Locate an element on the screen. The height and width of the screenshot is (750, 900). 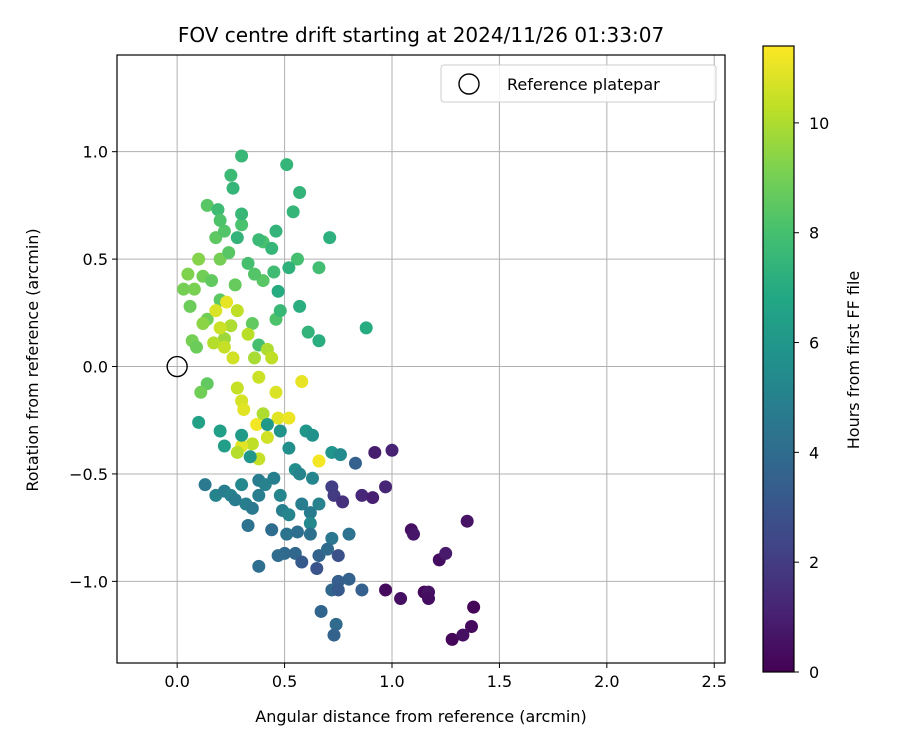
colorbar-label: Hours from first FF file is located at coordinates (853, 360).